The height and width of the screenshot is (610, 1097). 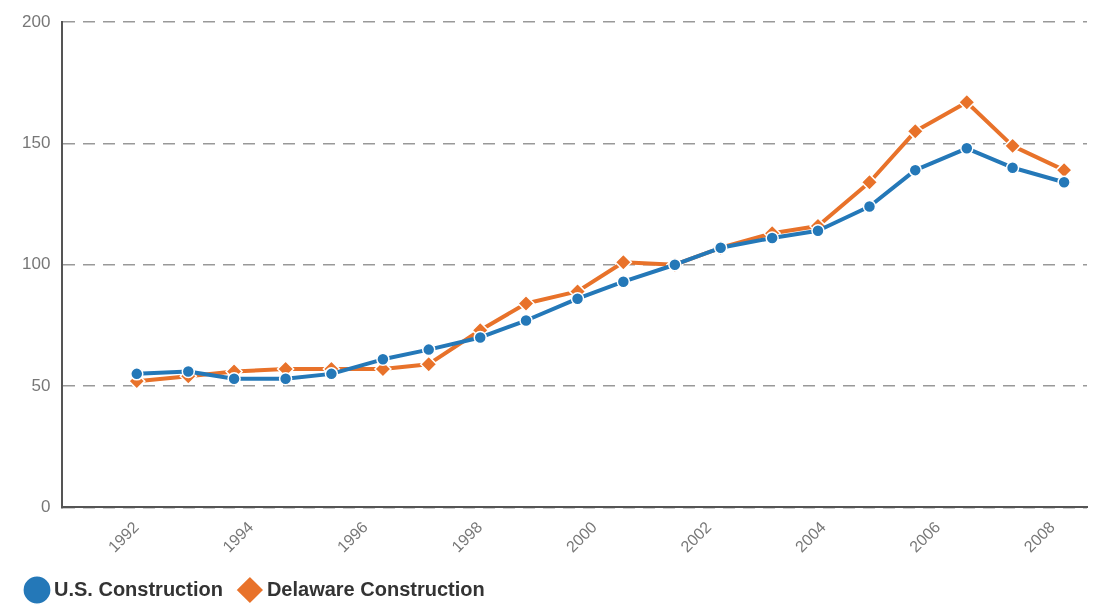 I want to click on legend-label: Delaware Construction, so click(x=375, y=588).